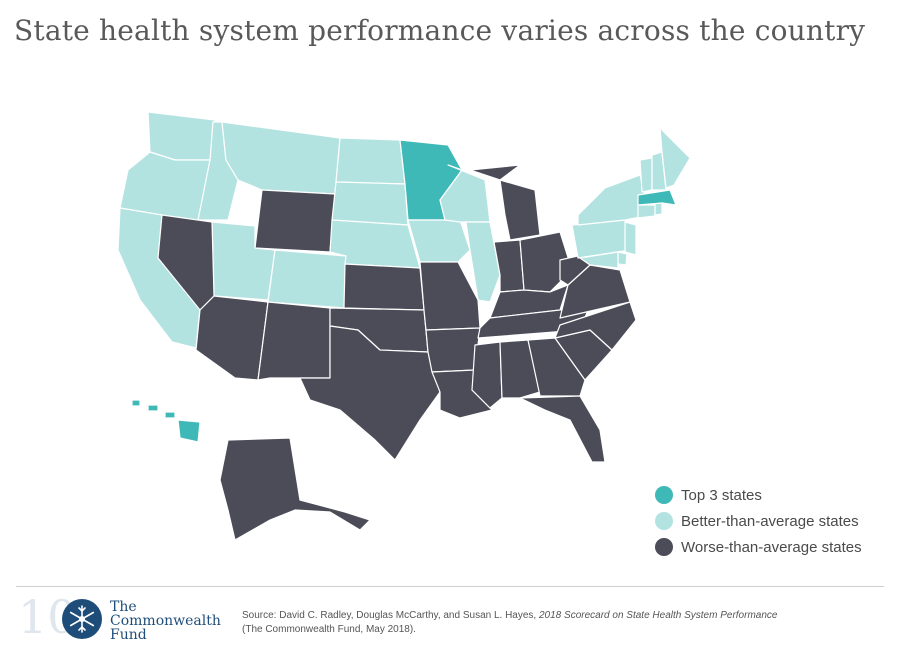 Image resolution: width=900 pixels, height=650 pixels. I want to click on state-hi, so click(166, 421).